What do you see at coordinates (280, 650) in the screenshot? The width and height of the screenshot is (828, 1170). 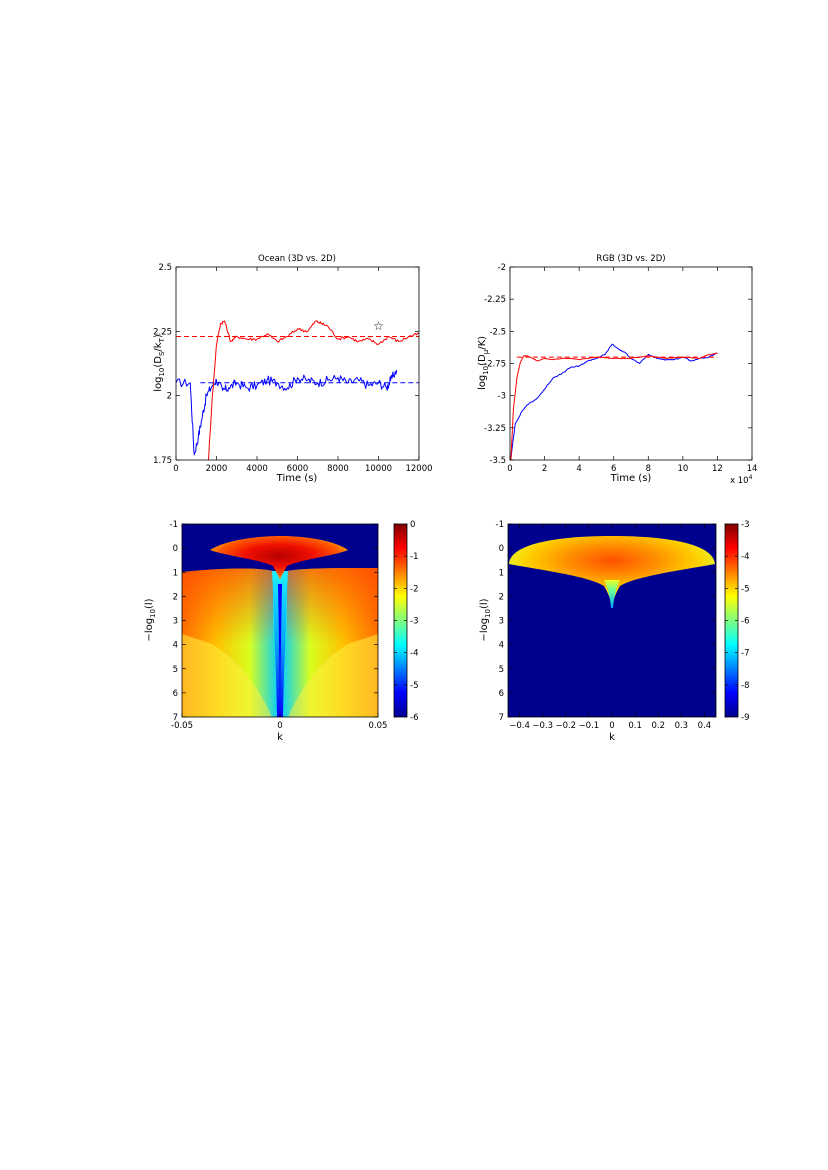 I see `heatmap-stem-core` at bounding box center [280, 650].